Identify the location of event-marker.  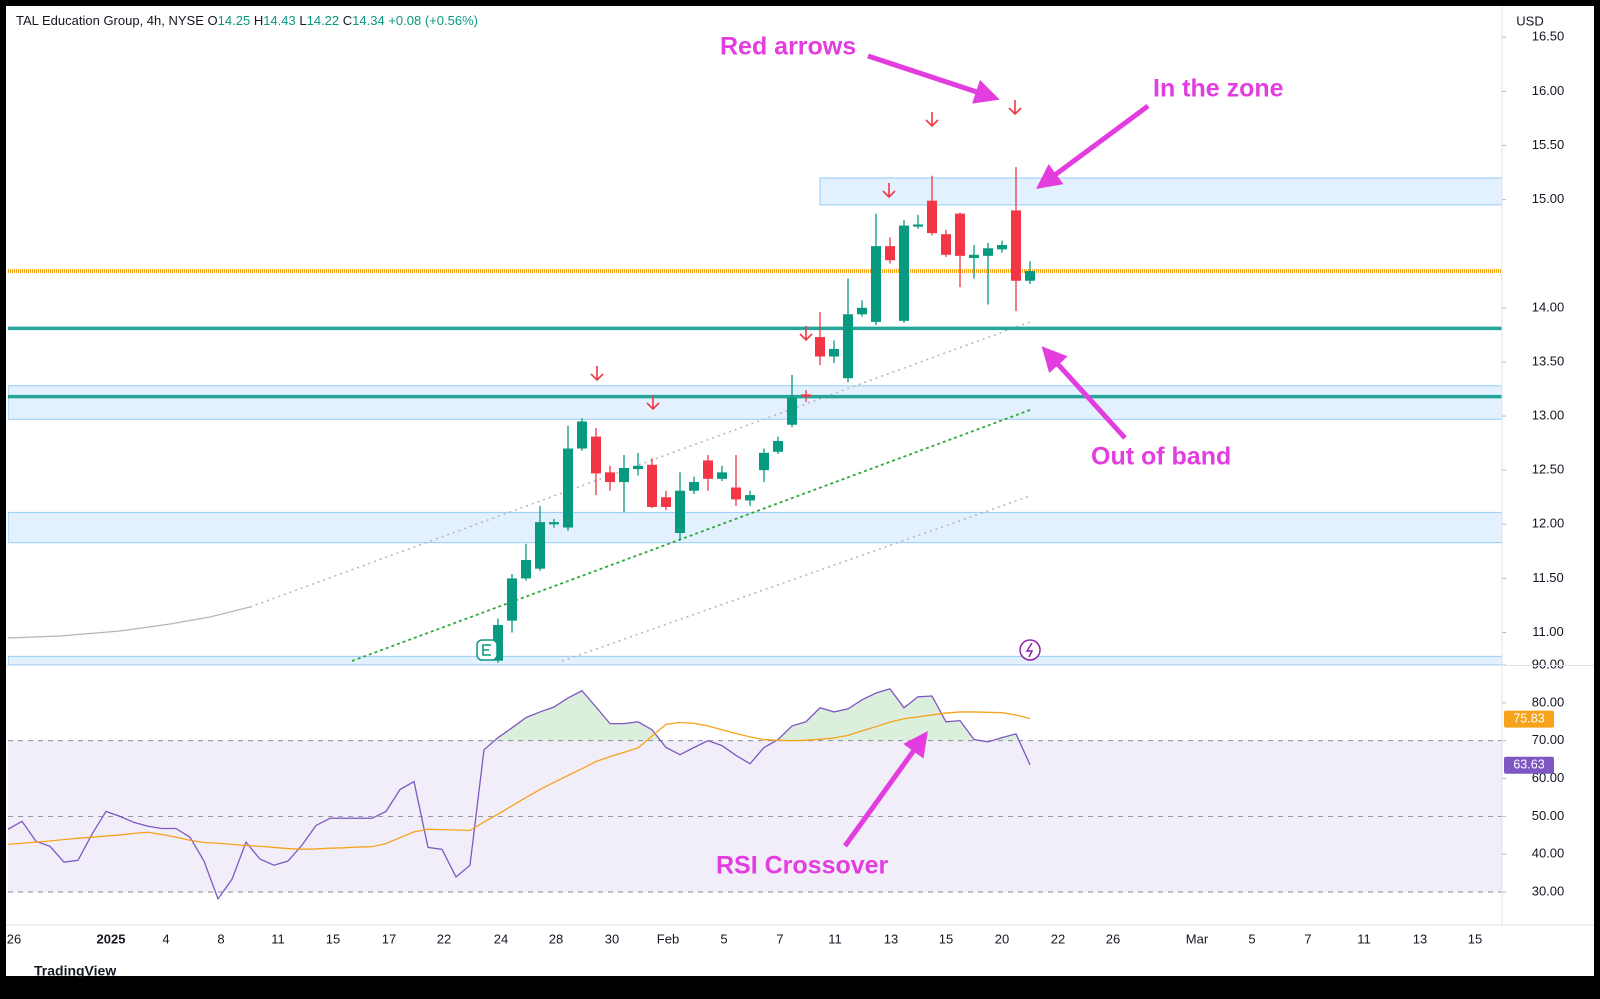
(1030, 650).